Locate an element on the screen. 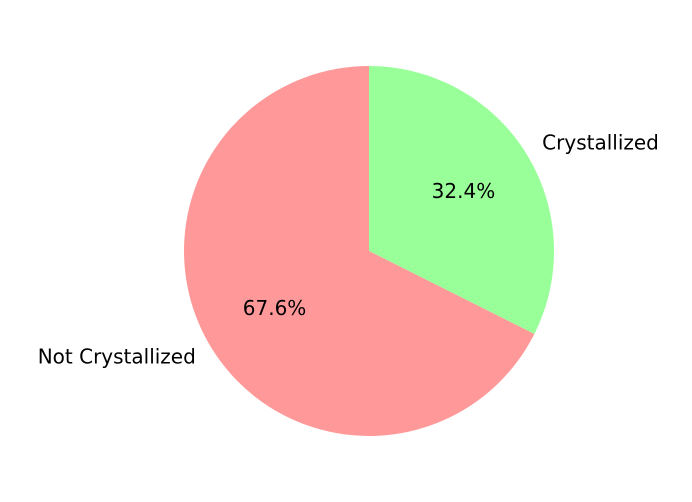 Image resolution: width=692 pixels, height=502 pixels. percent-label-crystallized: 32.4% is located at coordinates (464, 191).